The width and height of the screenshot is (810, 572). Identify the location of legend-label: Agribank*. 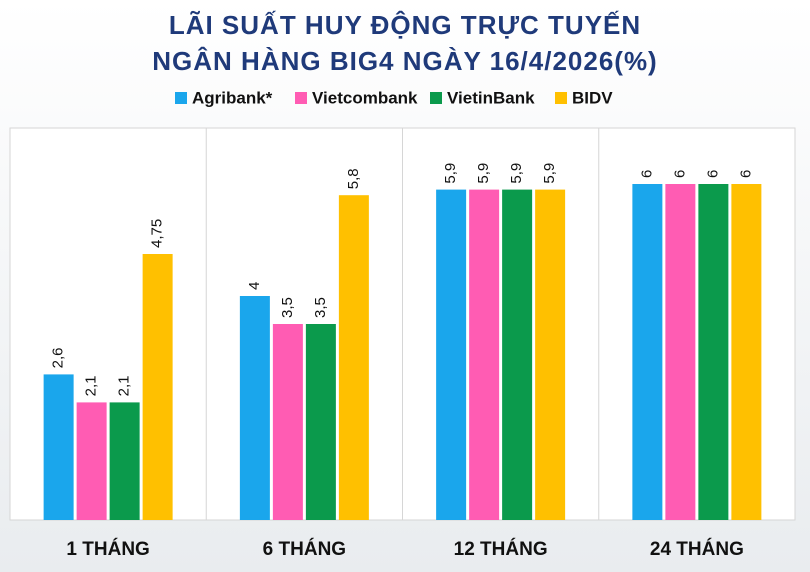
(232, 97).